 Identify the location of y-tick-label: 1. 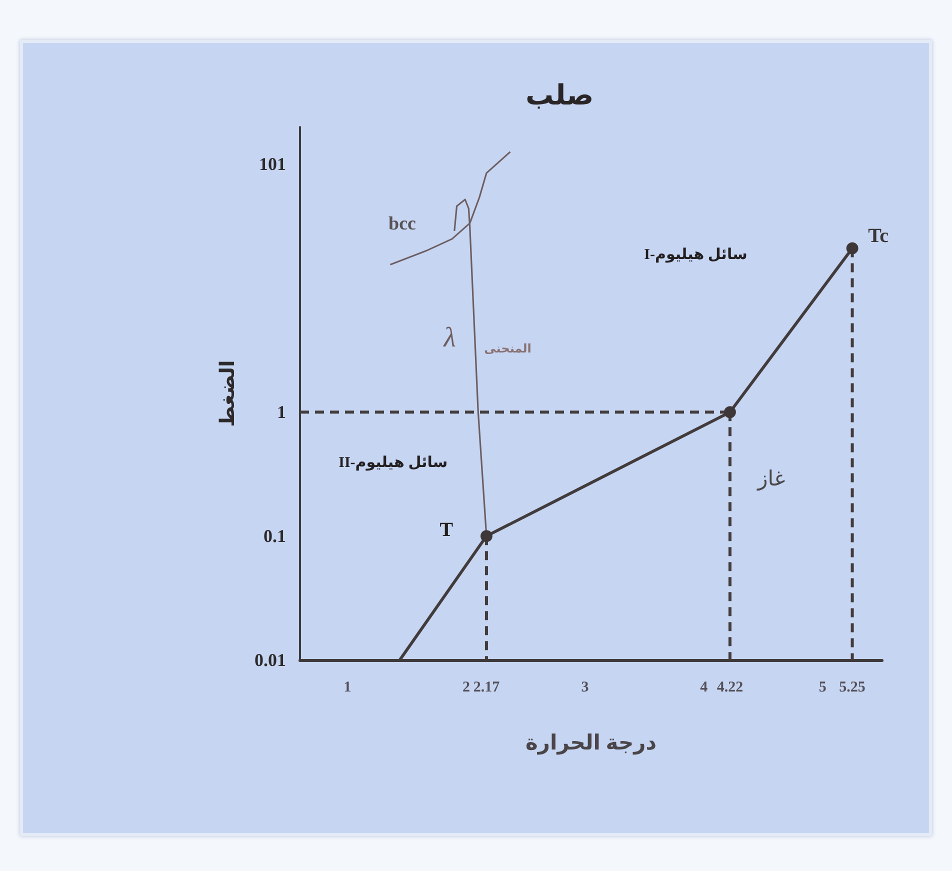
(281, 412).